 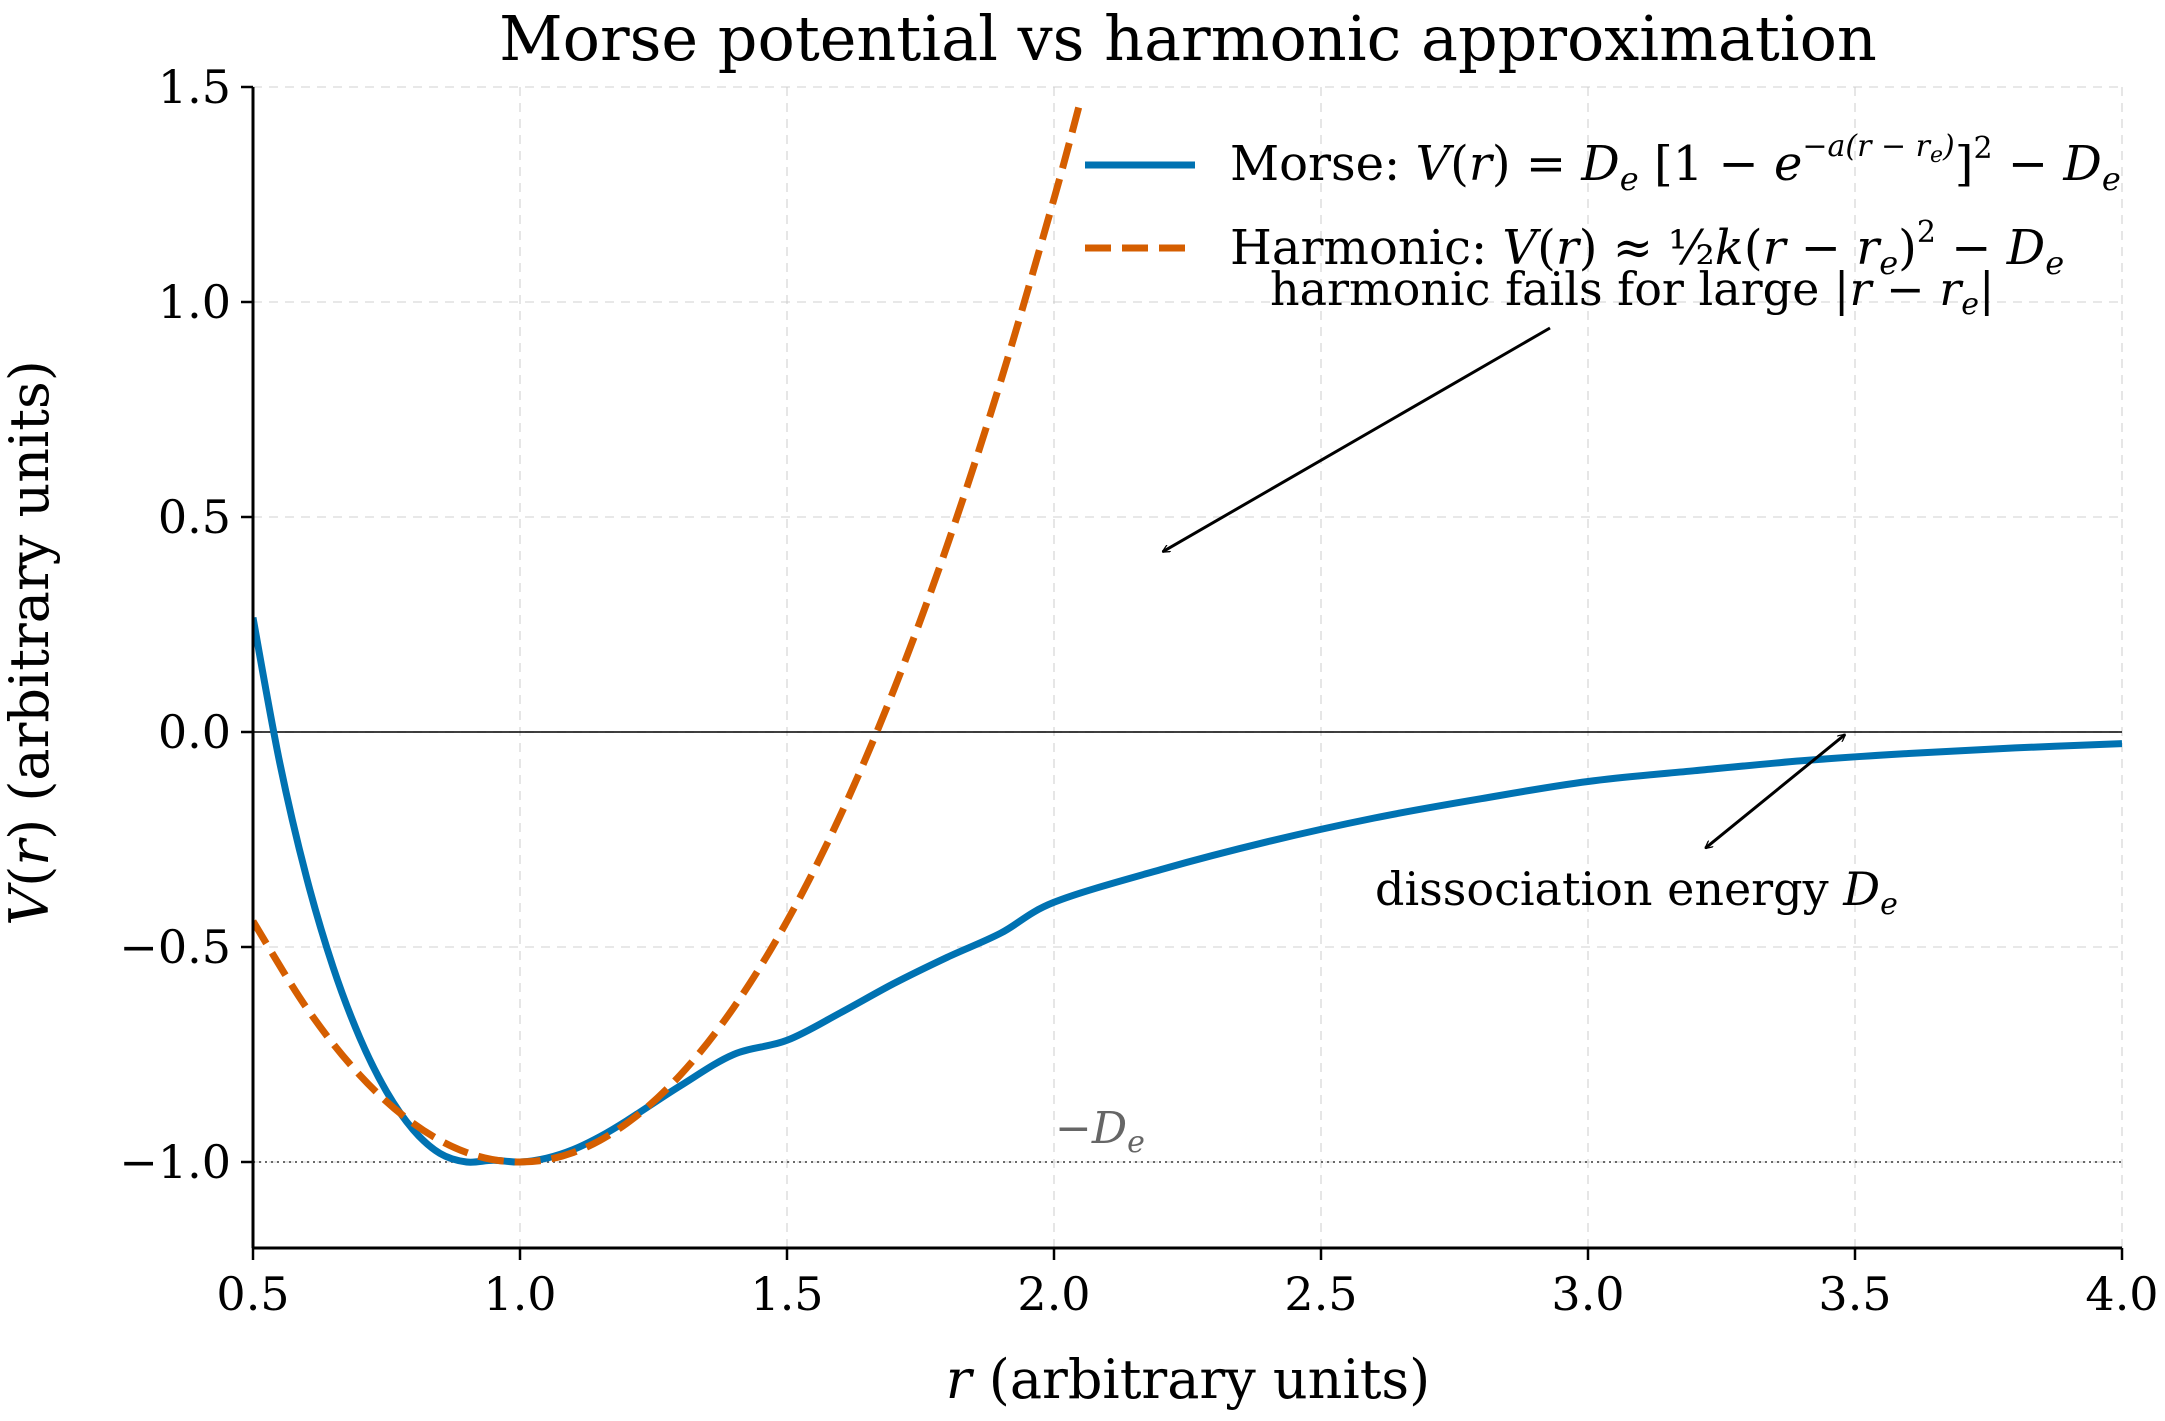 I want to click on minus-de-label: −De, so click(x=1100, y=1131).